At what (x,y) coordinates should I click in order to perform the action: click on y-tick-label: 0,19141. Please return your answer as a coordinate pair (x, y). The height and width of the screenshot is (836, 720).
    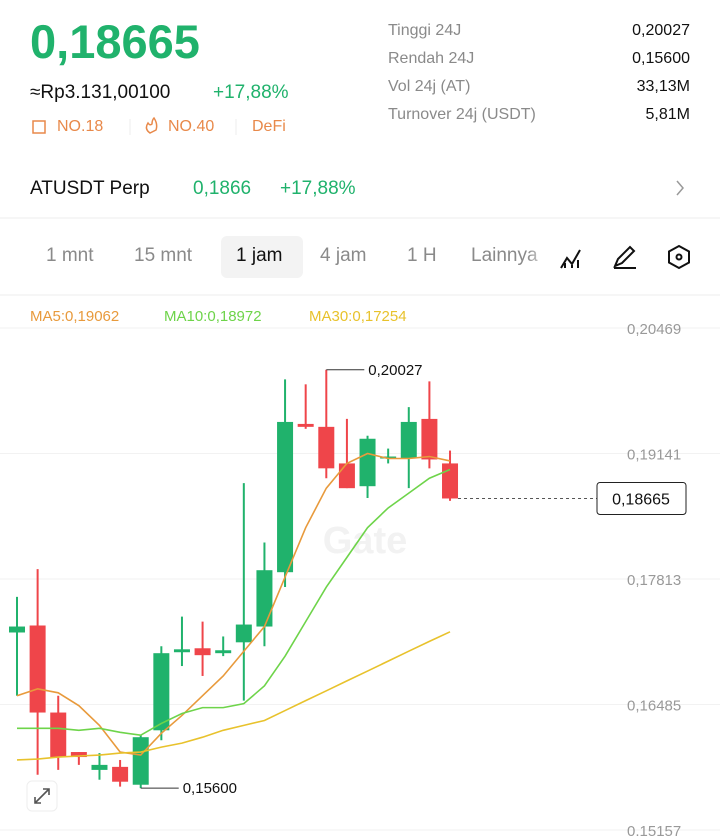
    Looking at the image, I should click on (654, 455).